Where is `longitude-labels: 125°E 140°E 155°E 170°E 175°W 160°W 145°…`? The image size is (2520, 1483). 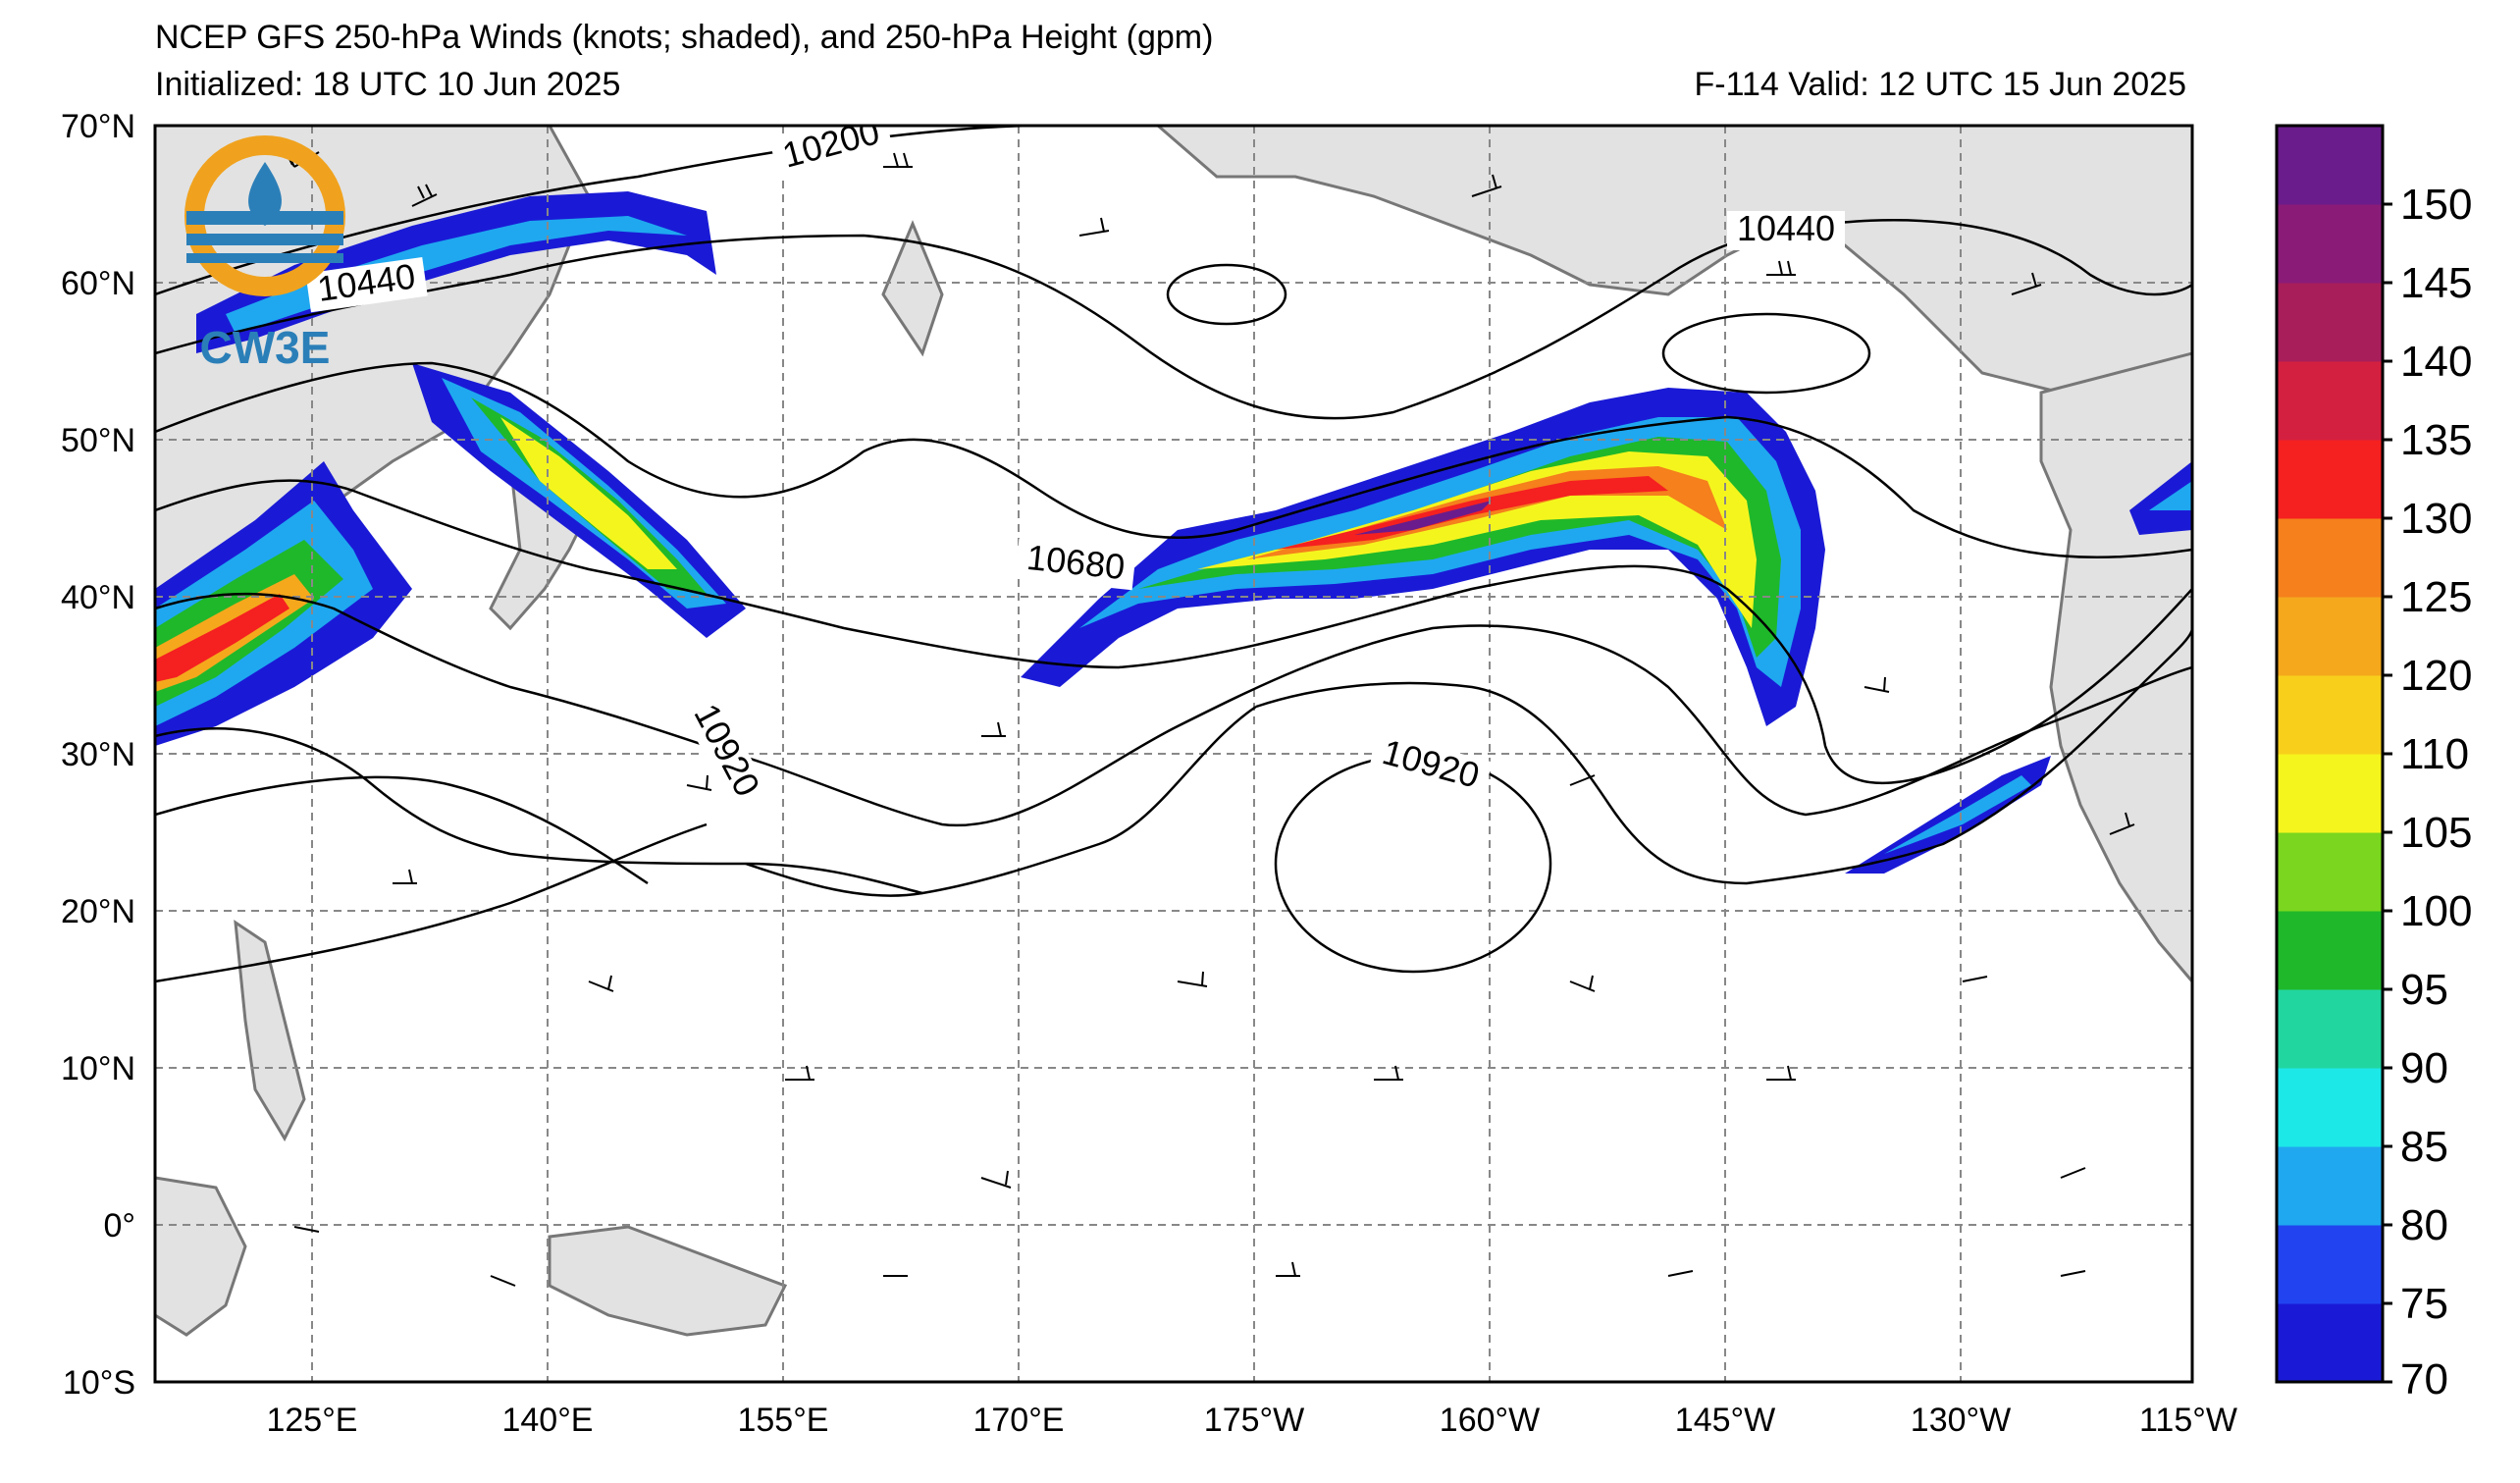
longitude-labels: 125°E 140°E 155°E 170°E 175°W 160°W 145°… is located at coordinates (1251, 1420).